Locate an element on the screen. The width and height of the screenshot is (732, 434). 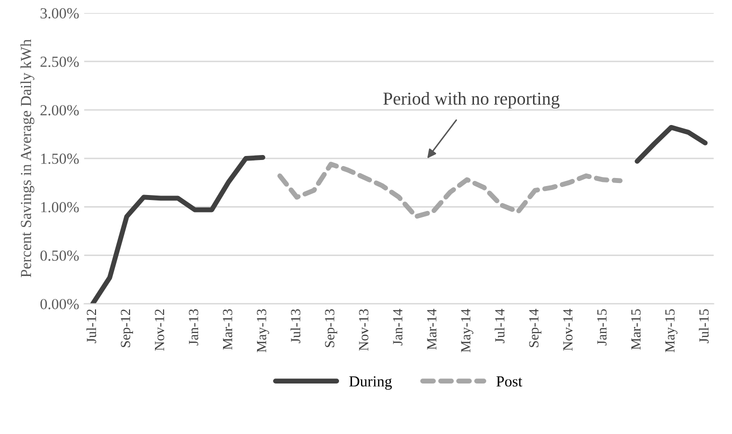
y-tick-label: 3.00% is located at coordinates (59, 13).